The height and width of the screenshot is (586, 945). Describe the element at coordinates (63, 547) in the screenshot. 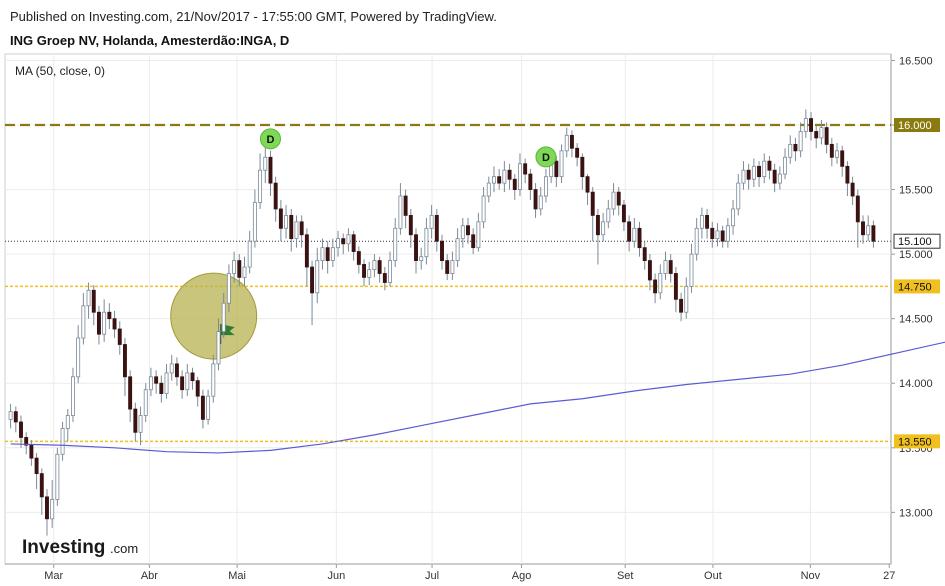

I see `logo-main: Investing` at that location.